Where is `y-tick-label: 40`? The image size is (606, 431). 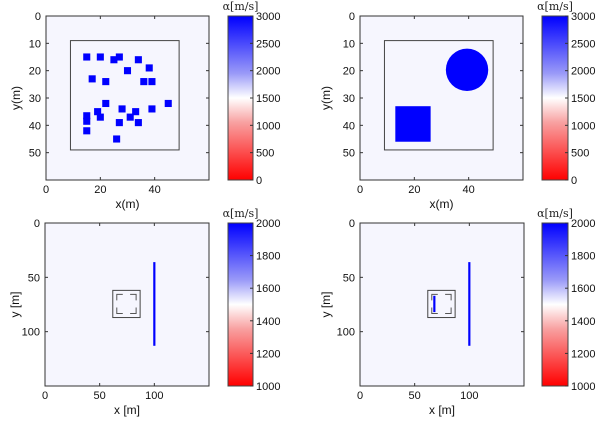 y-tick-label: 40 is located at coordinates (349, 126).